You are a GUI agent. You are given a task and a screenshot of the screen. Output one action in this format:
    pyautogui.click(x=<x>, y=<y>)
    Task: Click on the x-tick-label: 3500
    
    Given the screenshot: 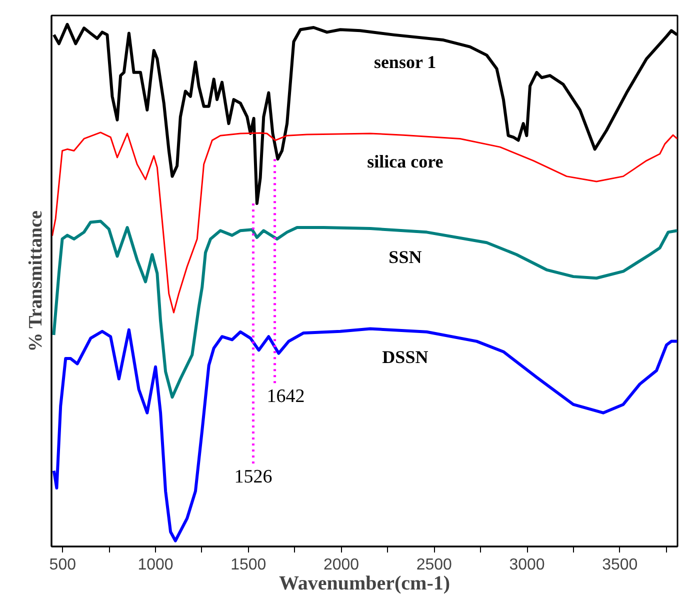 What is the action you would take?
    pyautogui.click(x=620, y=565)
    